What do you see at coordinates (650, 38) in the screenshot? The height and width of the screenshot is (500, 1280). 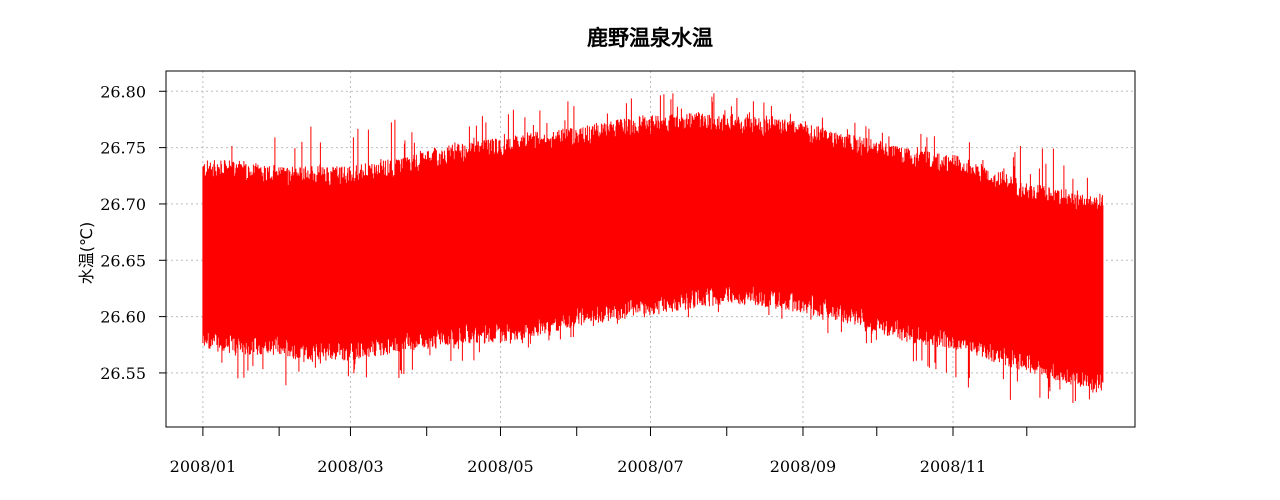 I see `chart-title: 鹿野温泉水温` at bounding box center [650, 38].